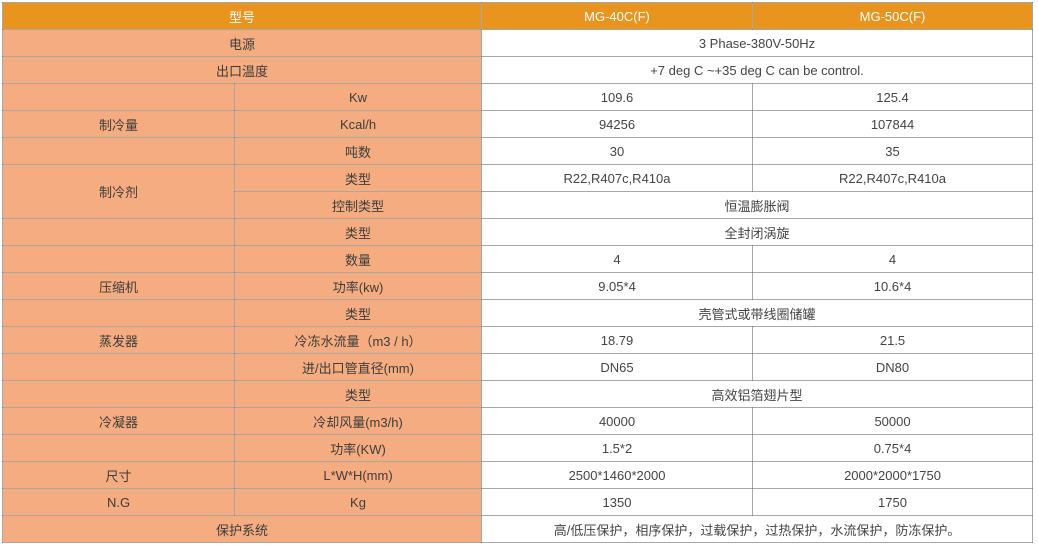 The width and height of the screenshot is (1038, 554). I want to click on weight-value2-cell: 1750, so click(893, 502).